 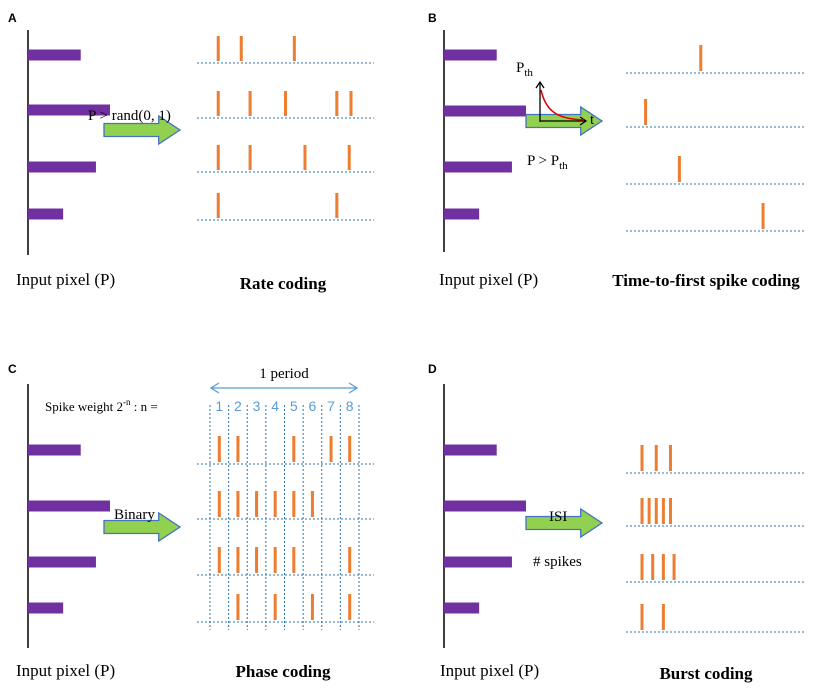 I want to click on spike-weight-label: Spike weight 2-n : n =, so click(x=101, y=405).